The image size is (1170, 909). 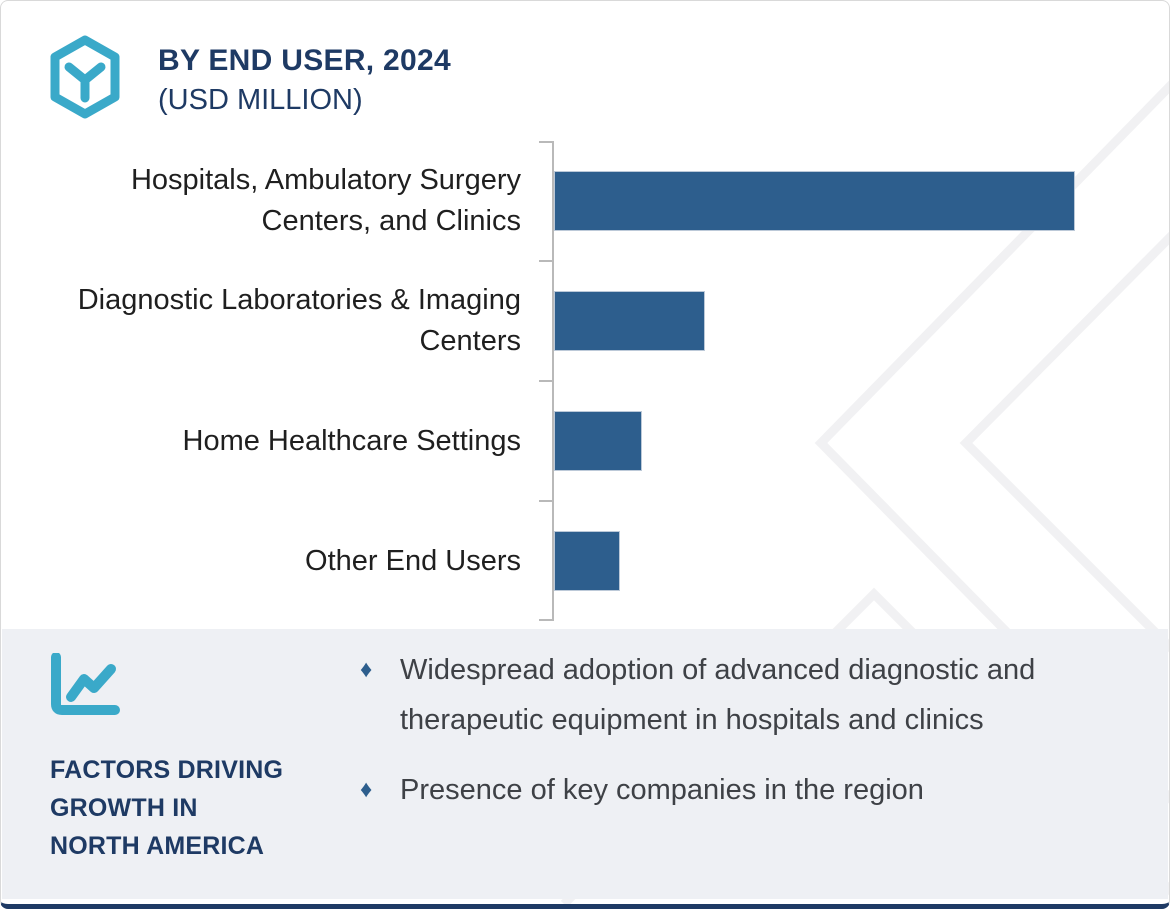 I want to click on factors-heading-line: FACTORS DRIVING, so click(x=167, y=770).